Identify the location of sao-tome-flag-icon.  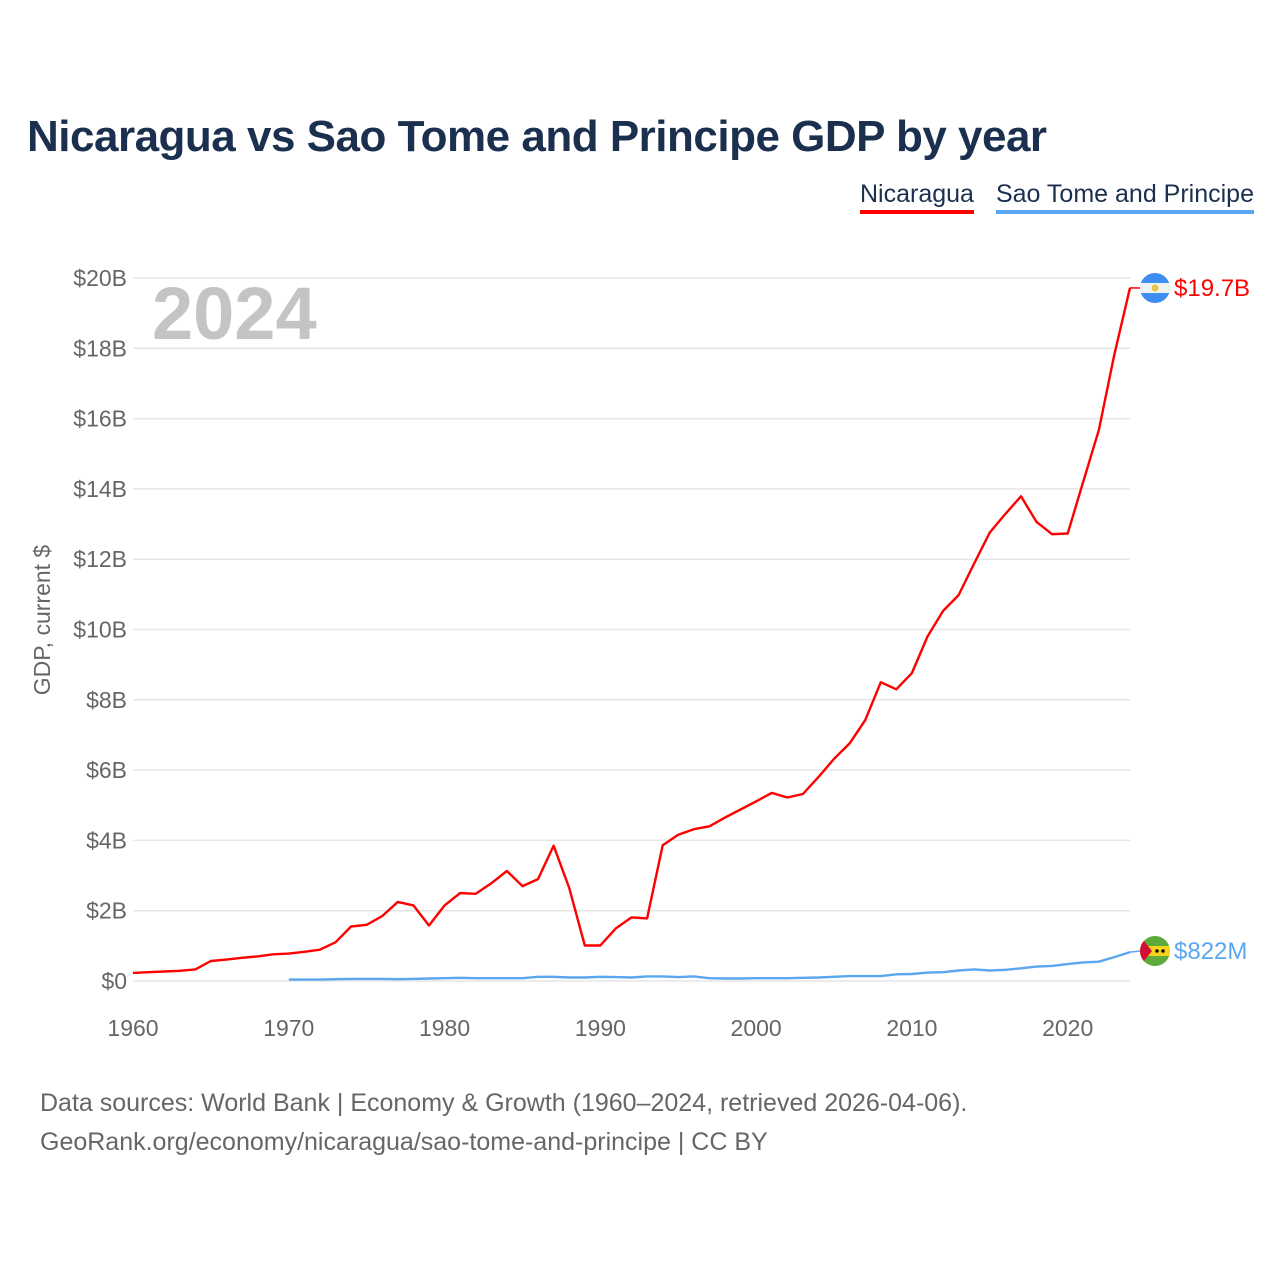
(1155, 951).